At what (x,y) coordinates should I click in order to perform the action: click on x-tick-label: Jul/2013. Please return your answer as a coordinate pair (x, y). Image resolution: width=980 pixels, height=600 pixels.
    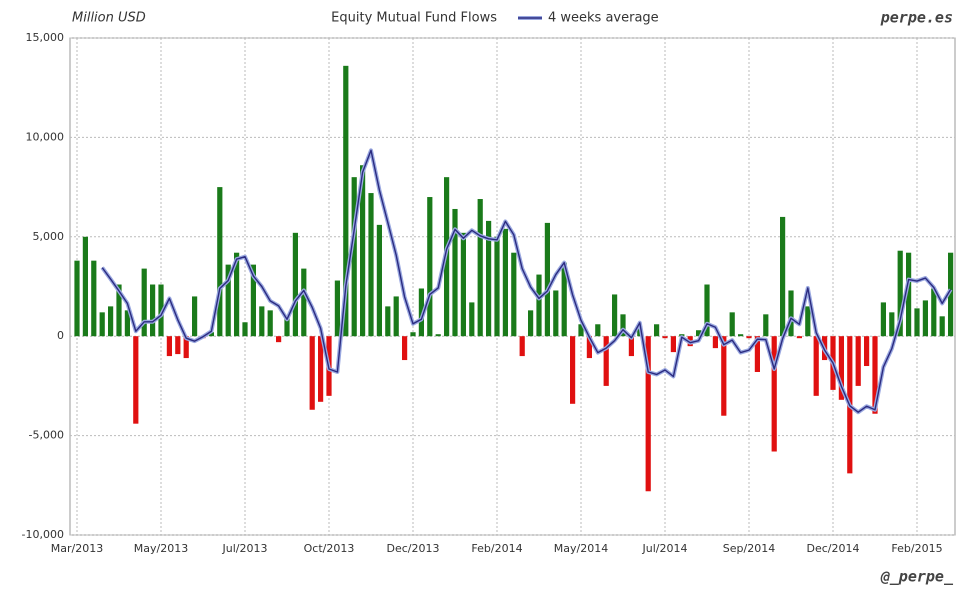
    Looking at the image, I should click on (245, 548).